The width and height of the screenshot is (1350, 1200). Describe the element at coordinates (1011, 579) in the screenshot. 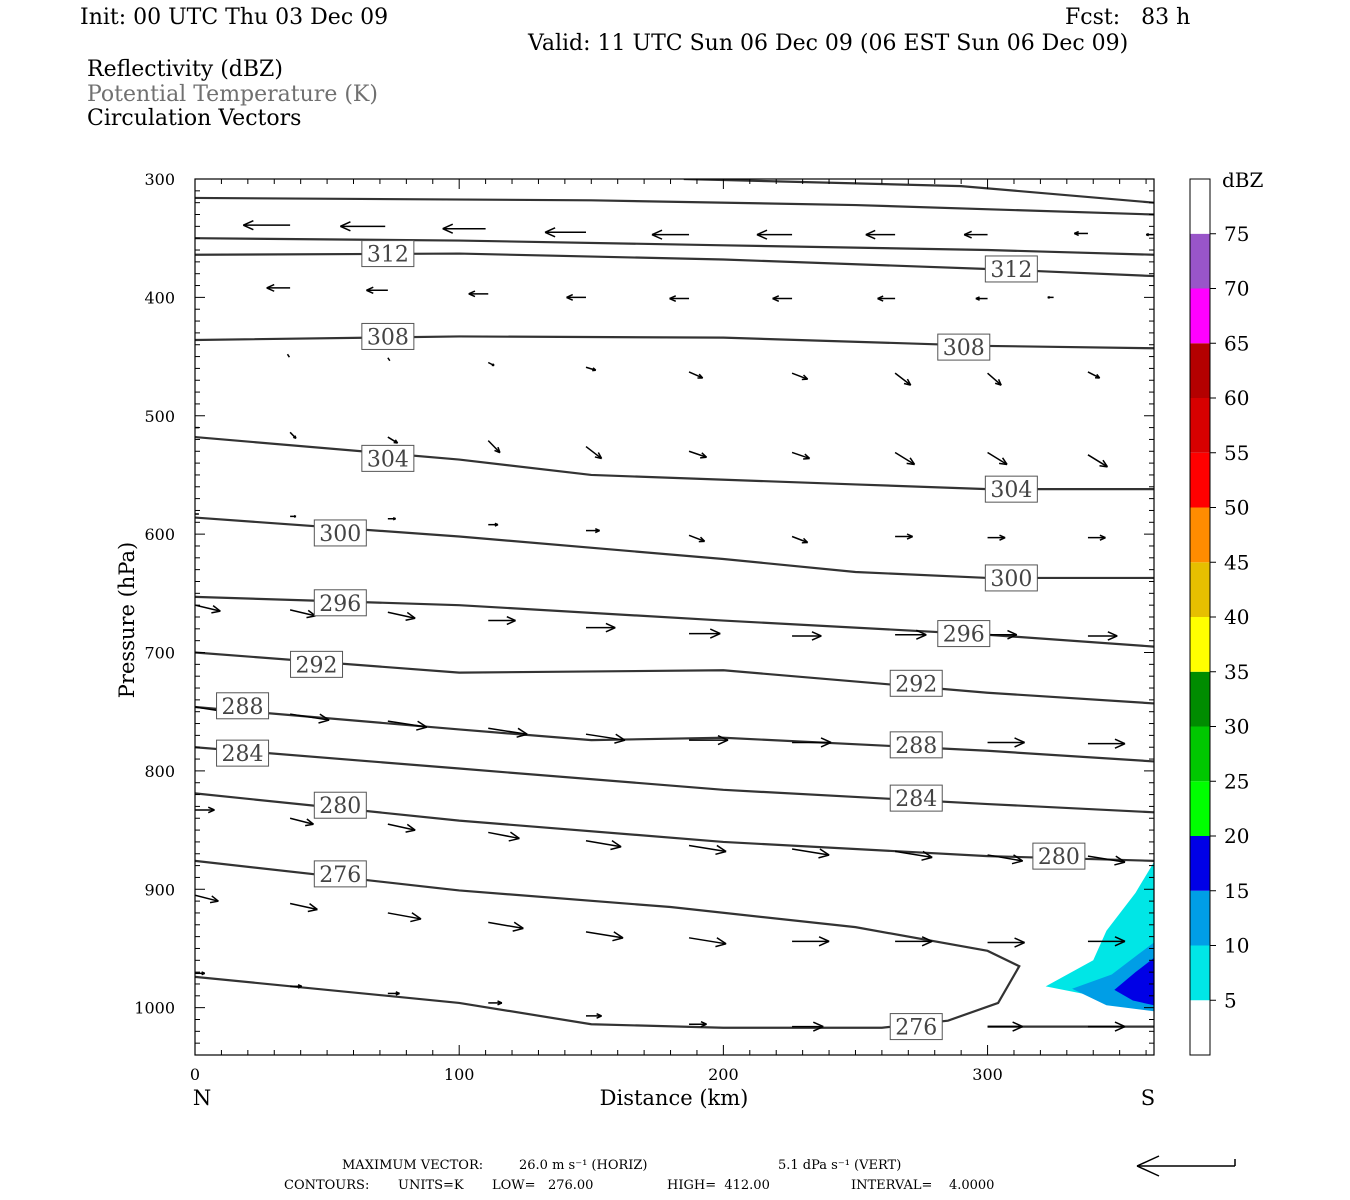

I see `contour-label-text: 300` at that location.